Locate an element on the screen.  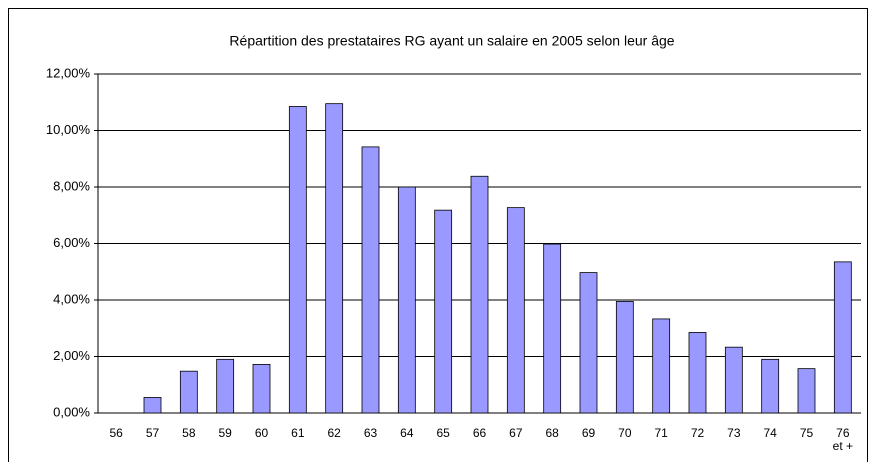
x-tick-label: 61 is located at coordinates (298, 433).